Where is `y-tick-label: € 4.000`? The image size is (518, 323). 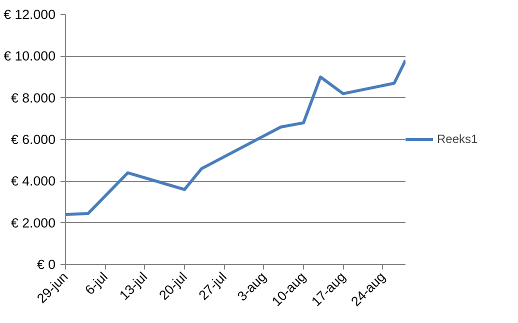
y-tick-label: € 4.000 is located at coordinates (33, 181).